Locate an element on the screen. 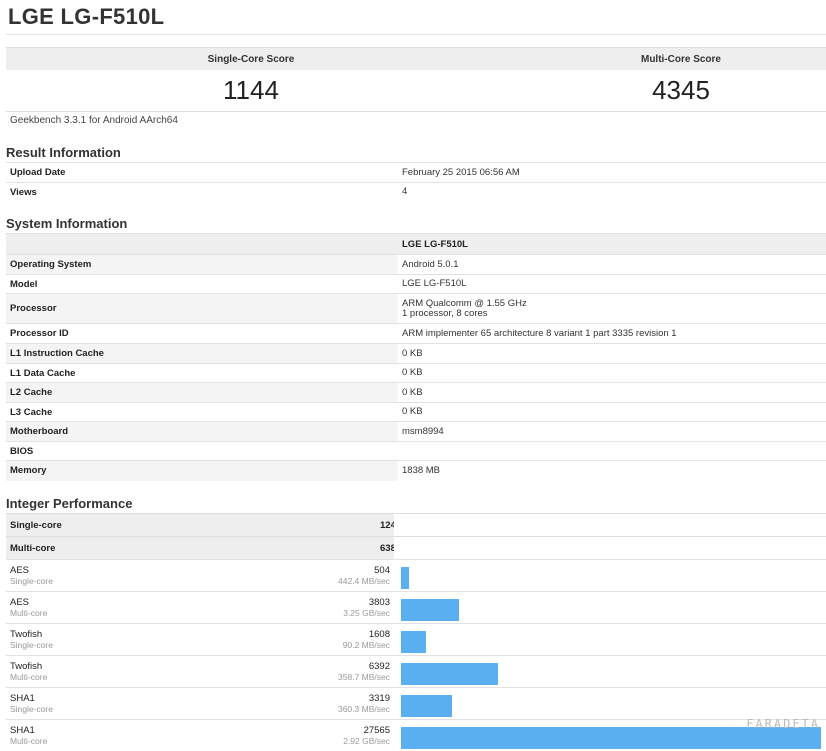  single-core-score-label: Single-Core Score is located at coordinates (251, 59).